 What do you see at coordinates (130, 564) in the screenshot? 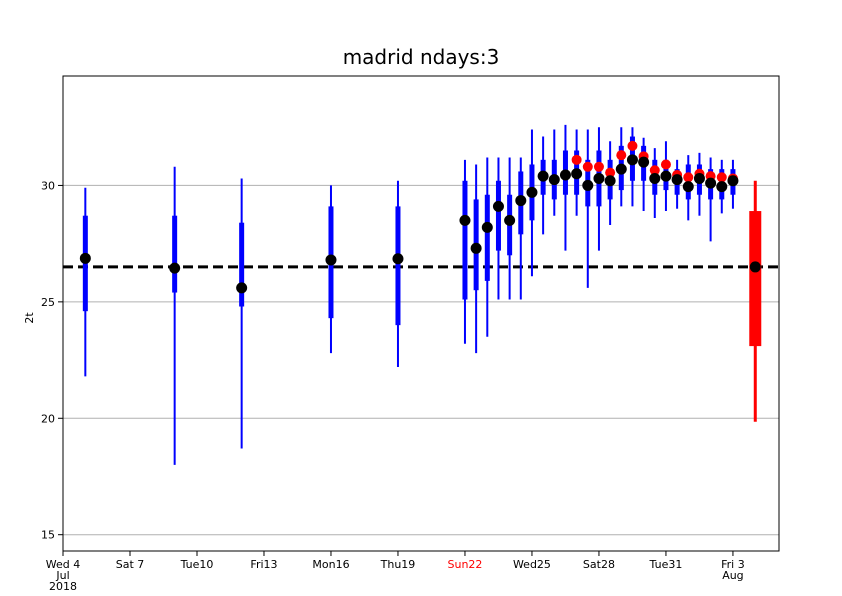
I see `x-tick-label: Sat 7` at bounding box center [130, 564].